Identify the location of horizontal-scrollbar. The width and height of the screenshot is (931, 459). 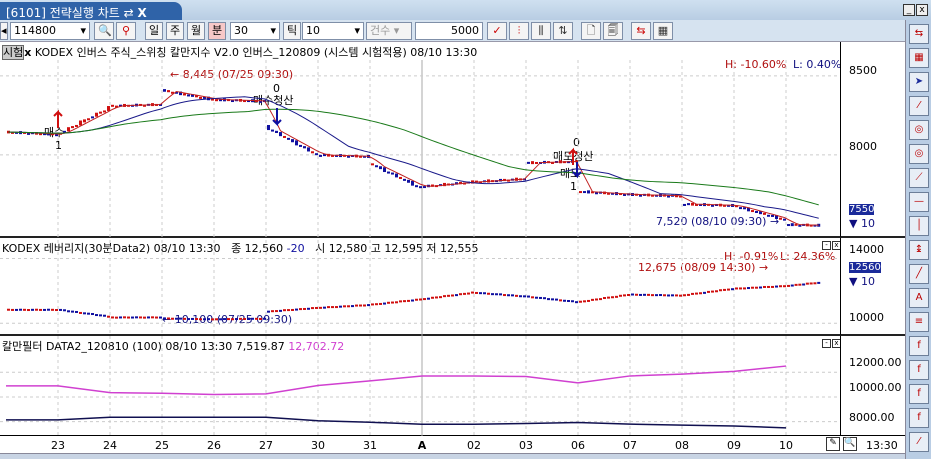
(452, 456).